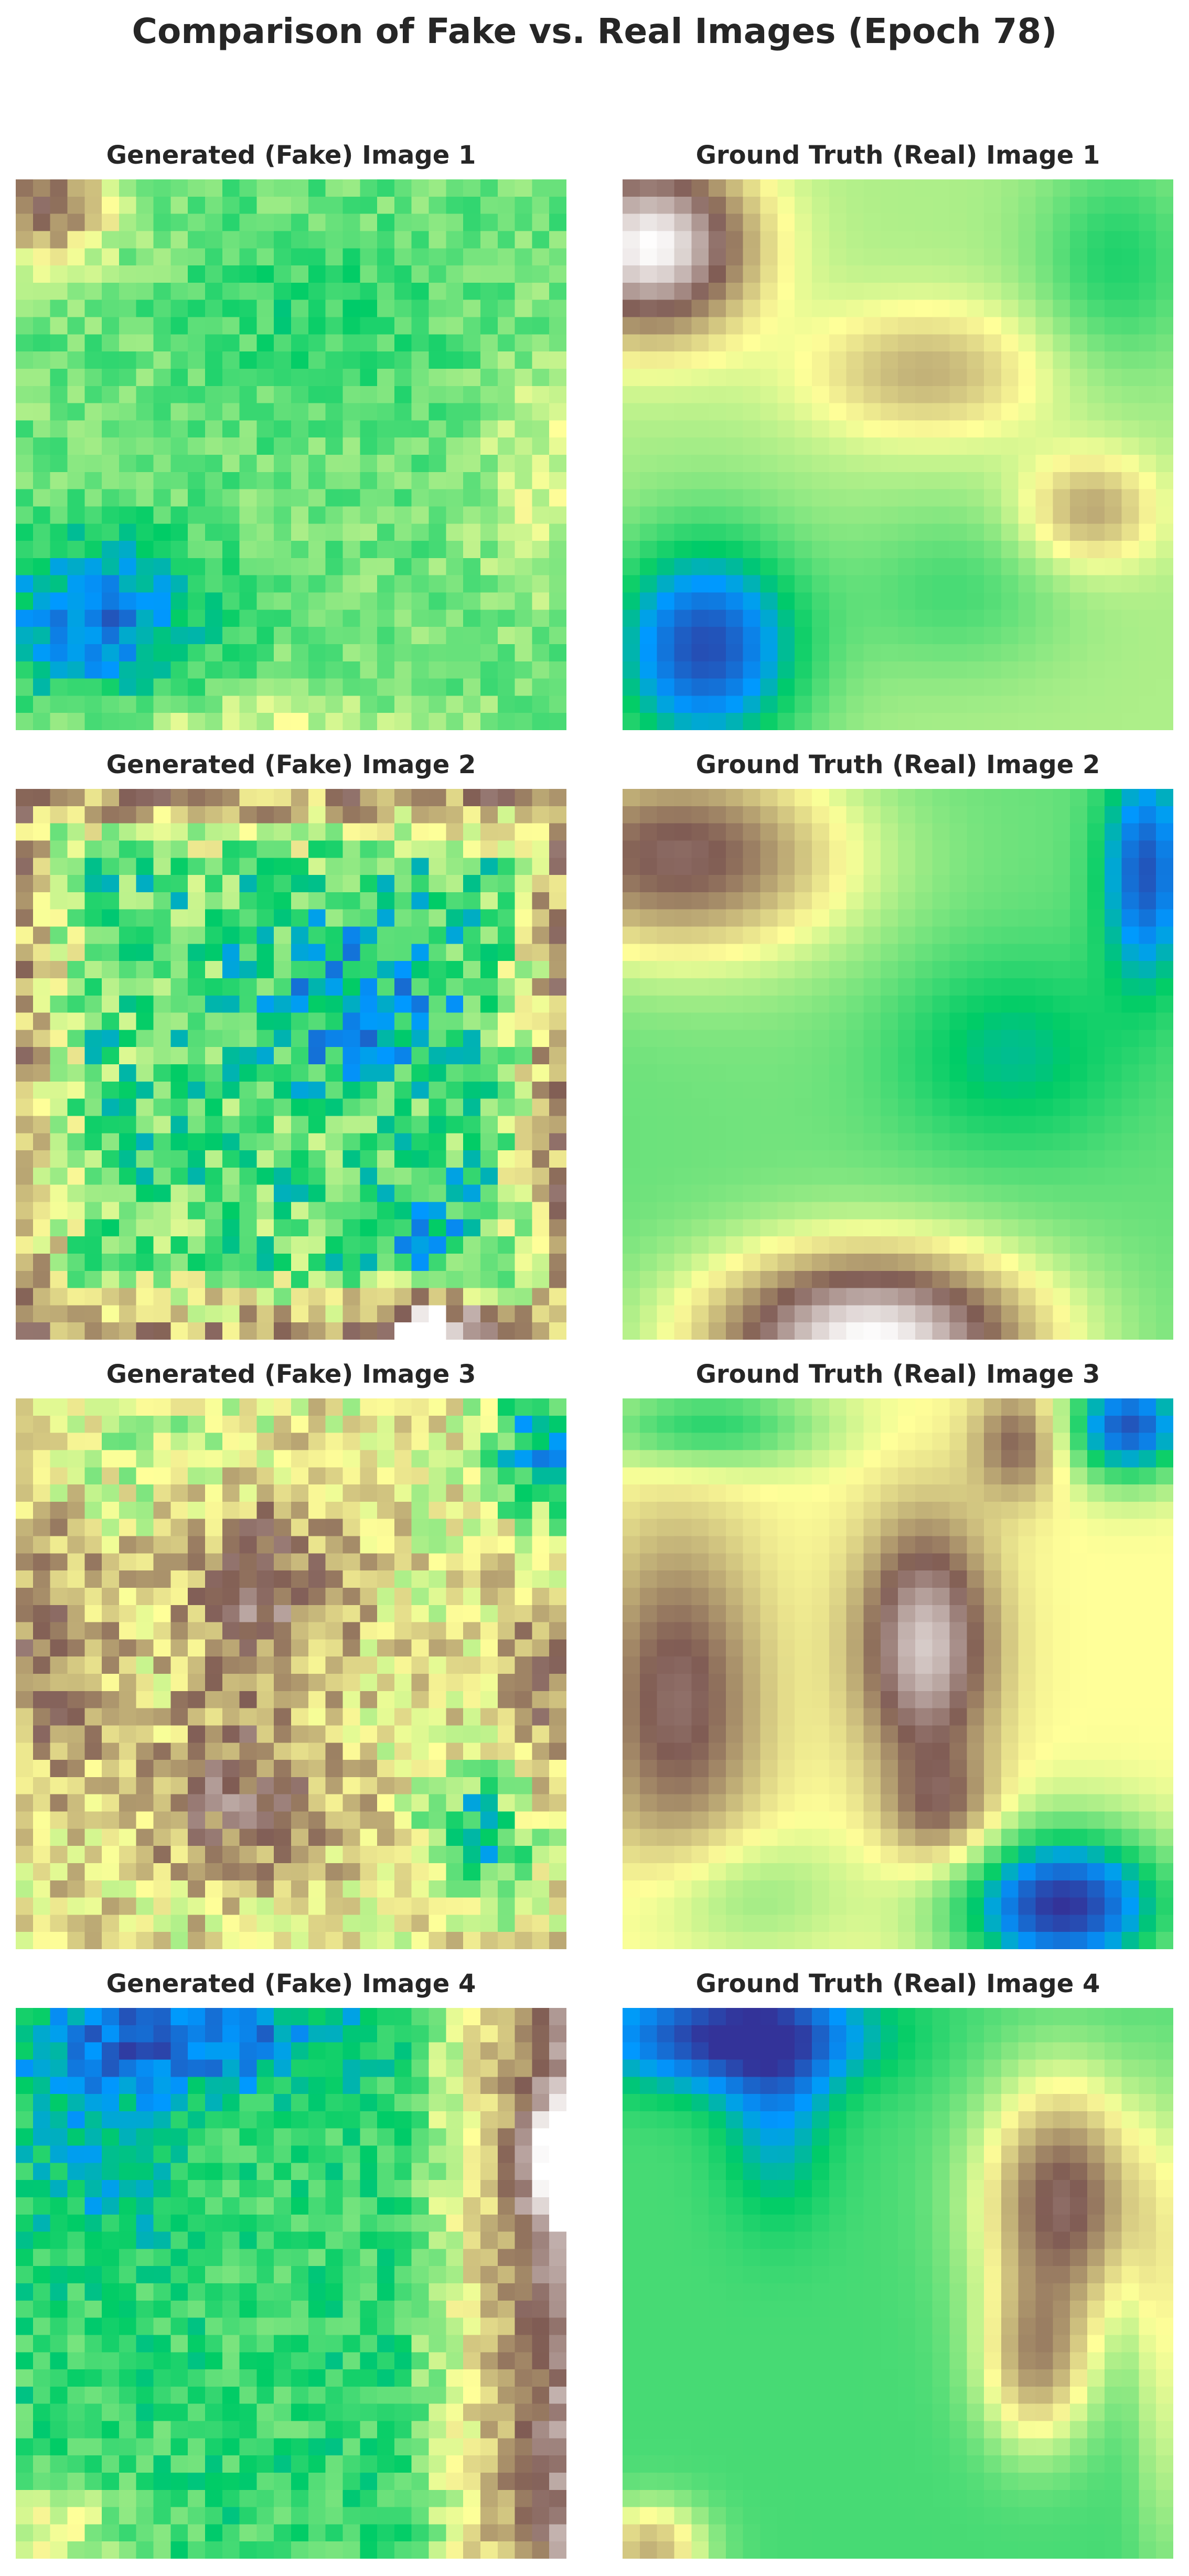  I want to click on fake-image-4-caption: Generated (Fake) Image 4, so click(291, 1984).